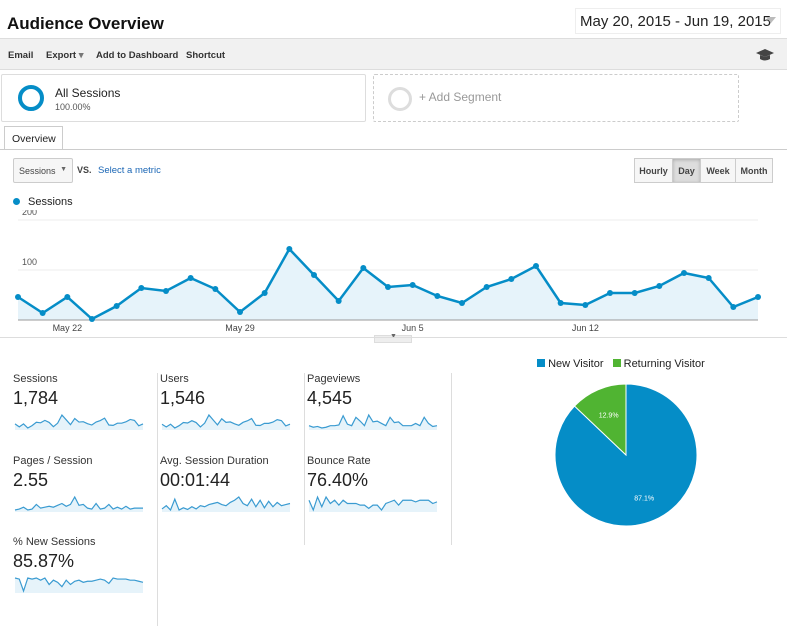 The width and height of the screenshot is (787, 626). Describe the element at coordinates (183, 98) in the screenshot. I see `segment-all-sessions: All Sessions 100.00%` at that location.